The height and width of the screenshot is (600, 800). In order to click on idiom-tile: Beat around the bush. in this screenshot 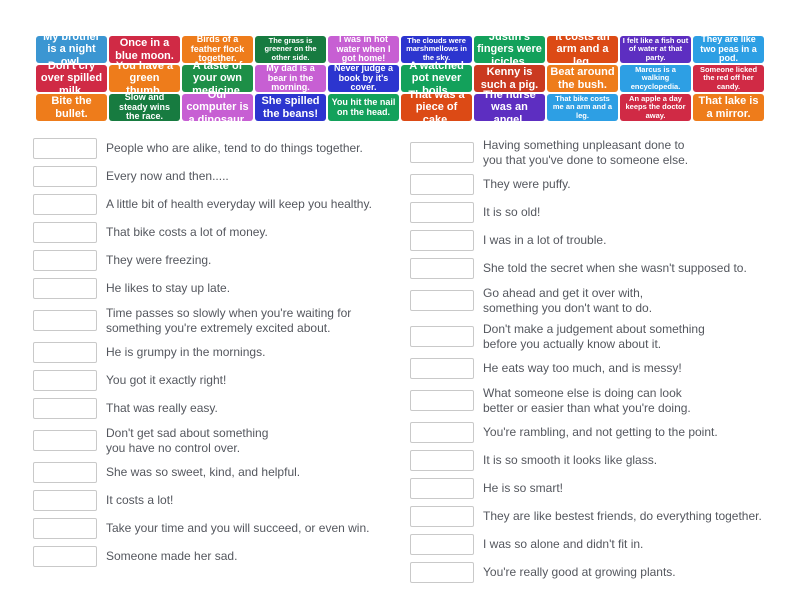, I will do `click(582, 78)`.